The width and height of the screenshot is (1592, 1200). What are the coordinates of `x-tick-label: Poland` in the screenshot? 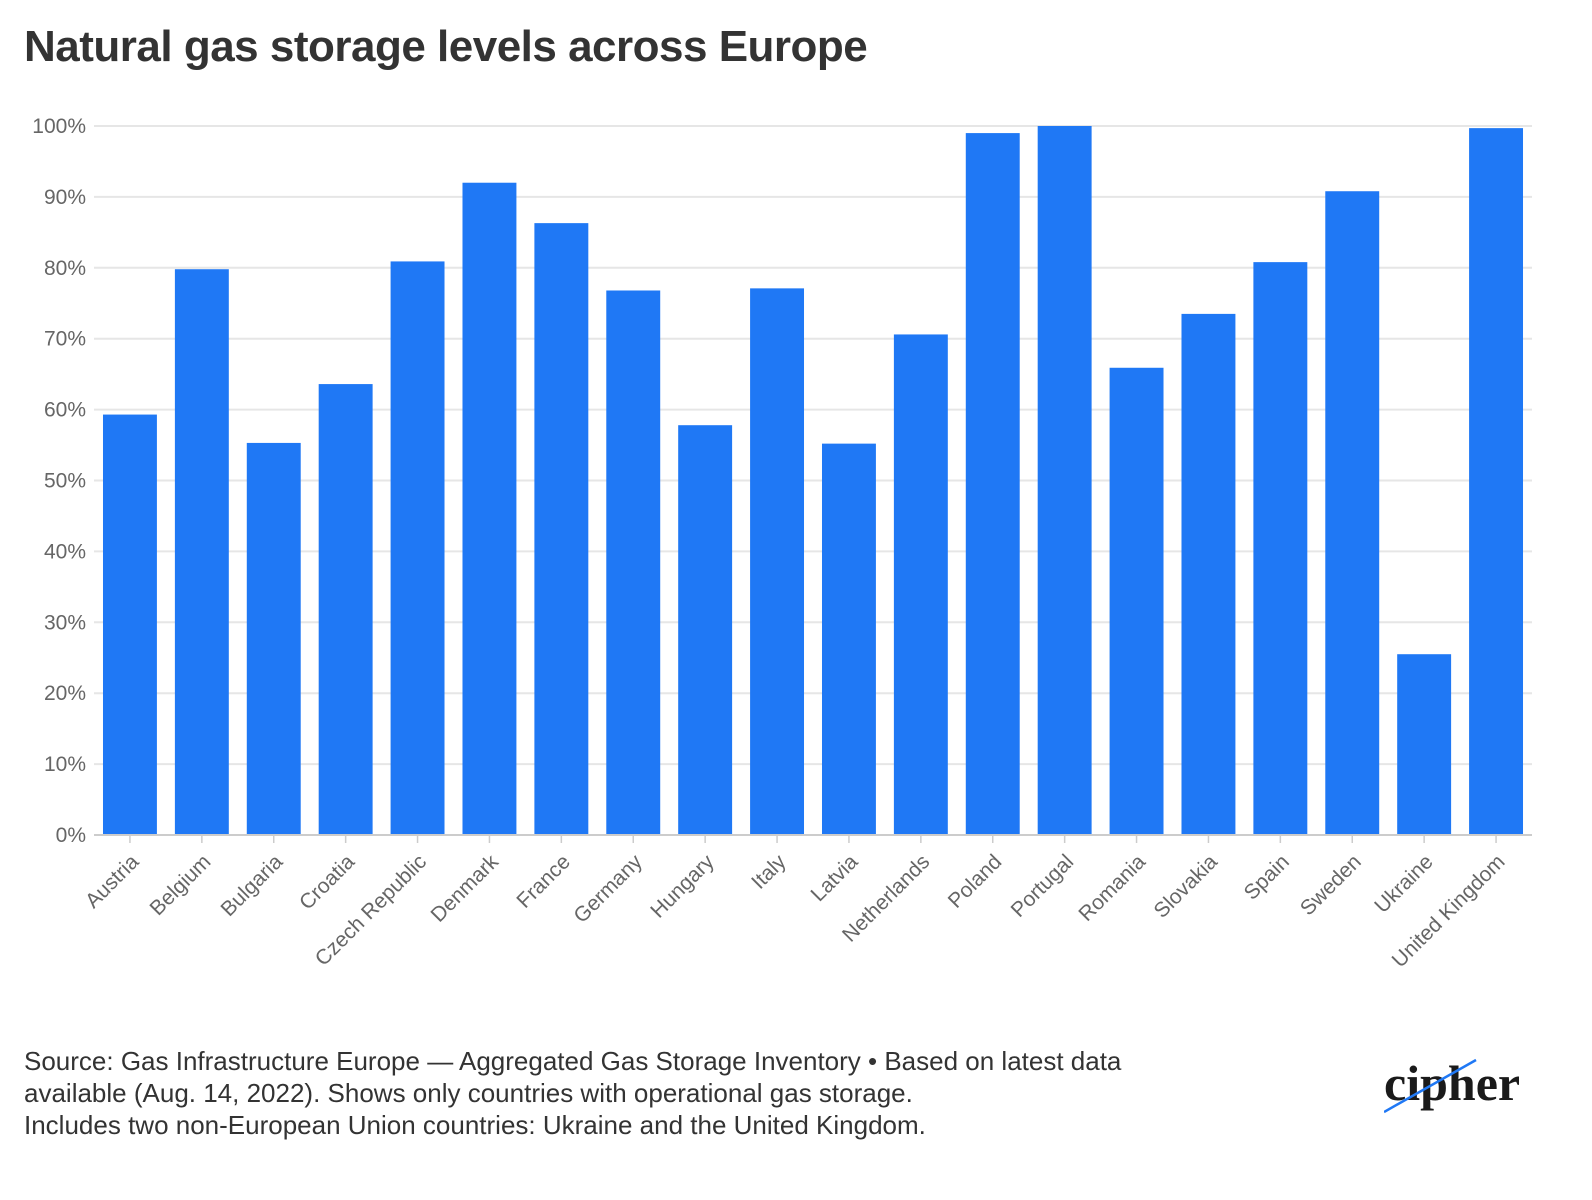 It's located at (975, 881).